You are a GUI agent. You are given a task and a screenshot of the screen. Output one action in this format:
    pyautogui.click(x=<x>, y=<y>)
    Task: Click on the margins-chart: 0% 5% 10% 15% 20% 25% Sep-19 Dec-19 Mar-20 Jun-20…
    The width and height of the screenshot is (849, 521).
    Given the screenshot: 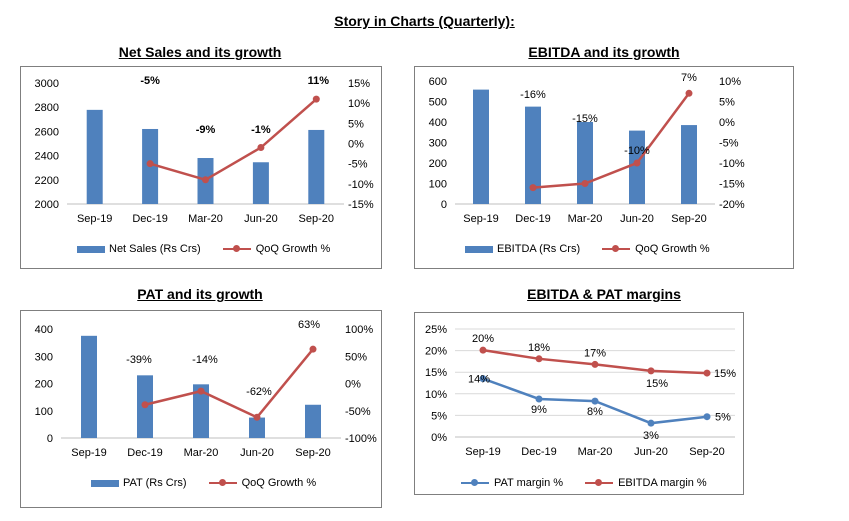 What is the action you would take?
    pyautogui.click(x=580, y=391)
    